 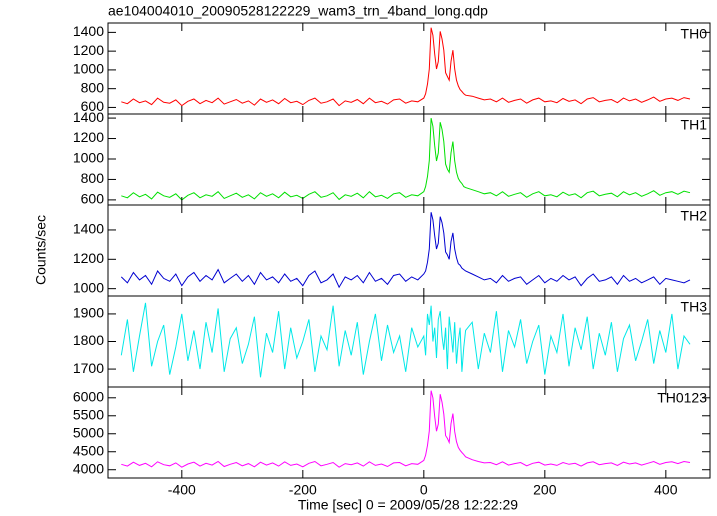 I want to click on x-axis-label: Time [sec] 0 = 2009/05/28 12:22:29, so click(x=408, y=505).